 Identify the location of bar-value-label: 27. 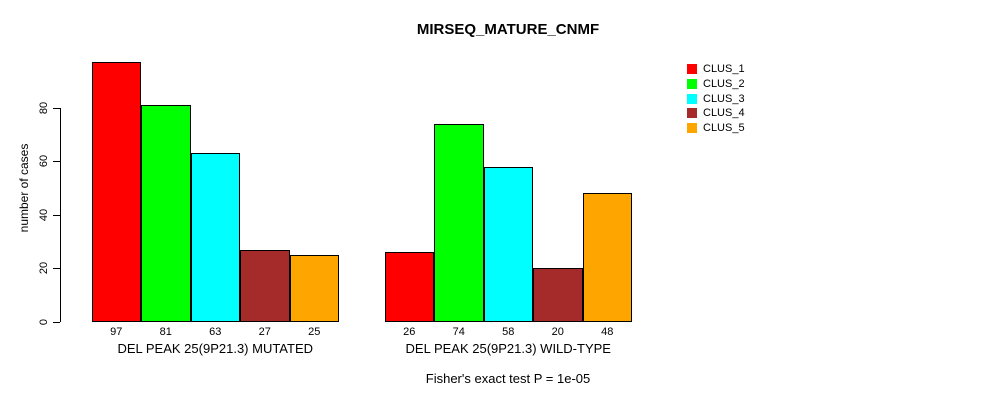
(264, 332).